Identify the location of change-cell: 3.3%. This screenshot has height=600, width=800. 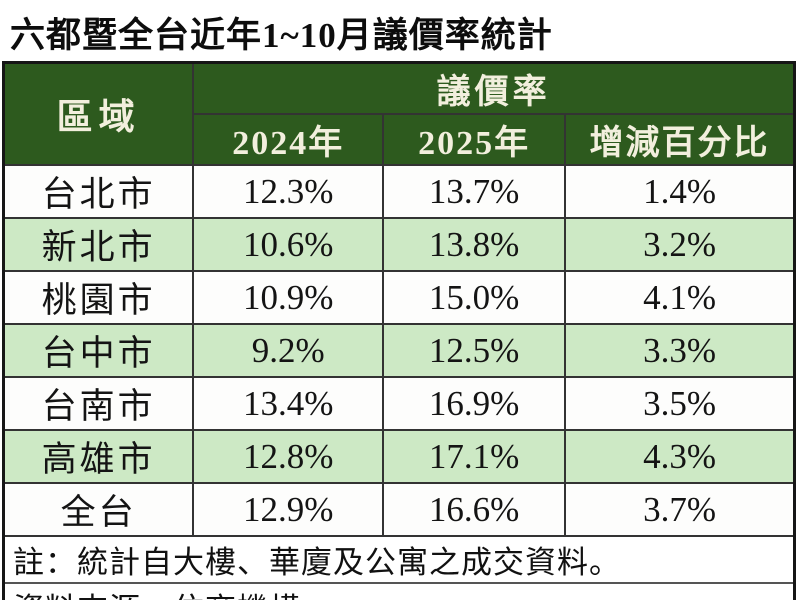
(680, 350).